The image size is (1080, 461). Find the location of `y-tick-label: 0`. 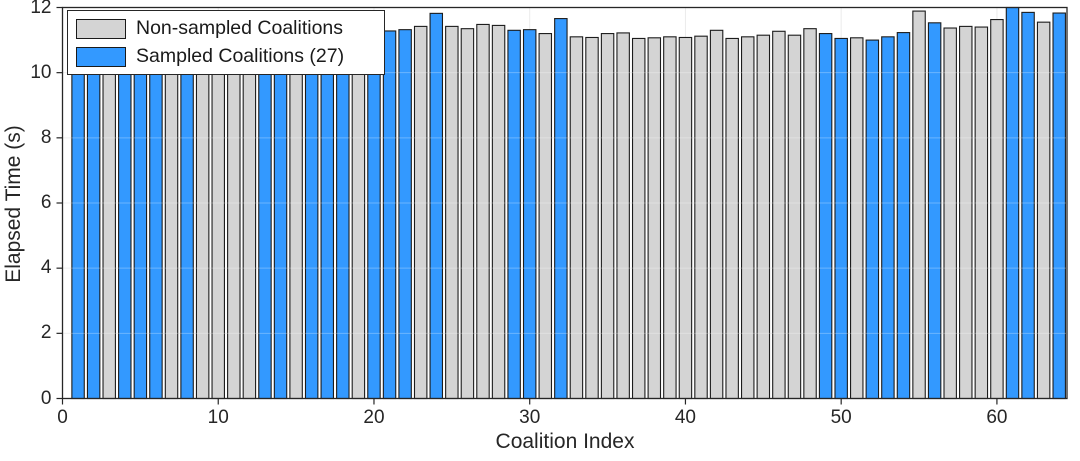

y-tick-label: 0 is located at coordinates (46, 398).